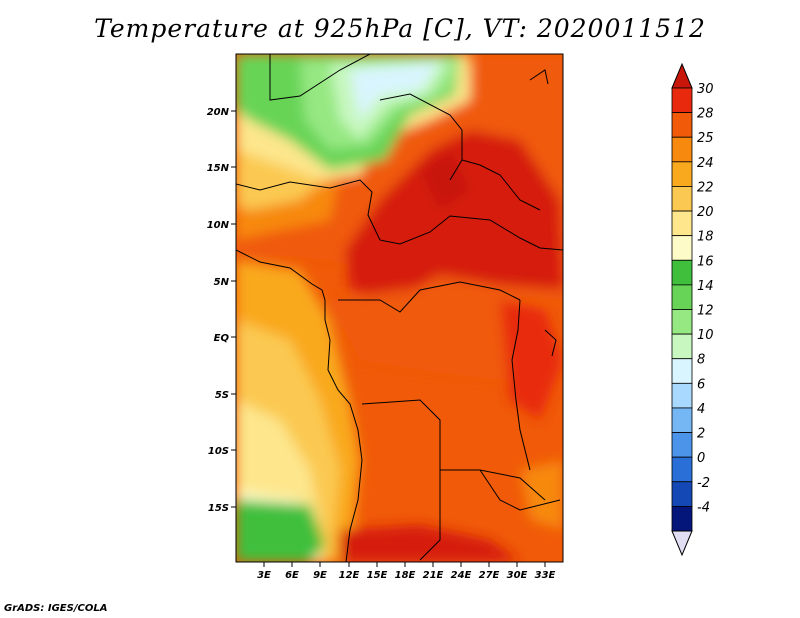  Describe the element at coordinates (539, 77) in the screenshot. I see `coastline-red-sea` at that location.